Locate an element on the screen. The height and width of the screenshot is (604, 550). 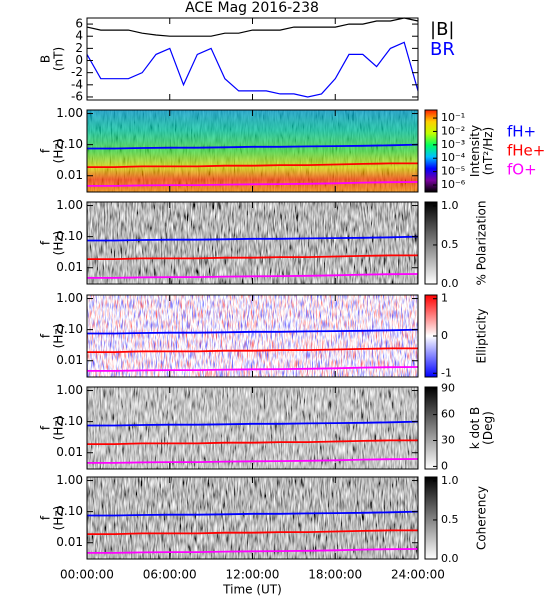
x-tick-label: 18:00:00 is located at coordinates (335, 575).